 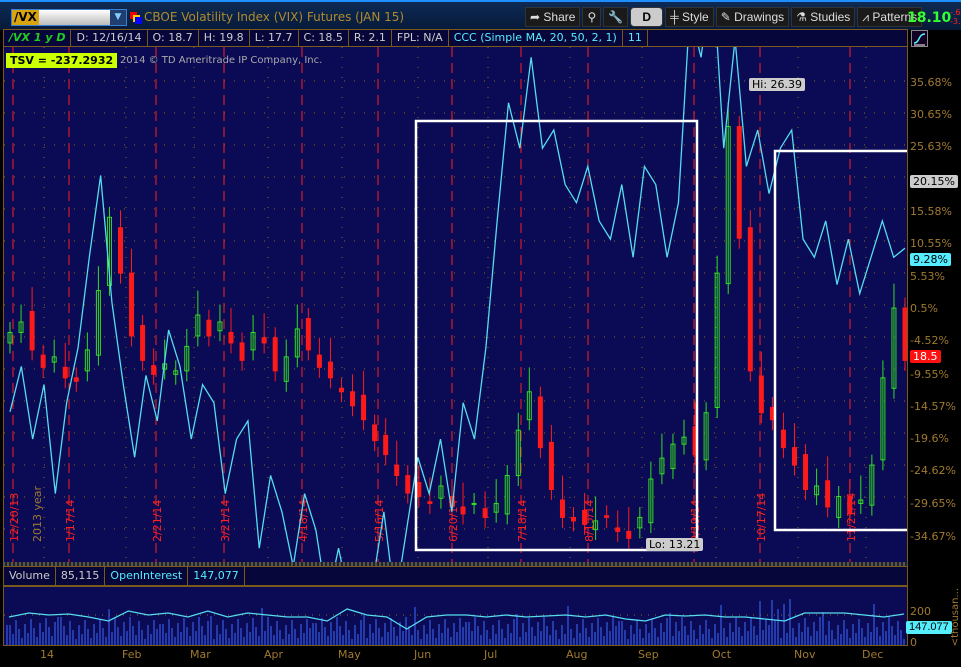 What do you see at coordinates (456, 619) in the screenshot?
I see `open-interest-line` at bounding box center [456, 619].